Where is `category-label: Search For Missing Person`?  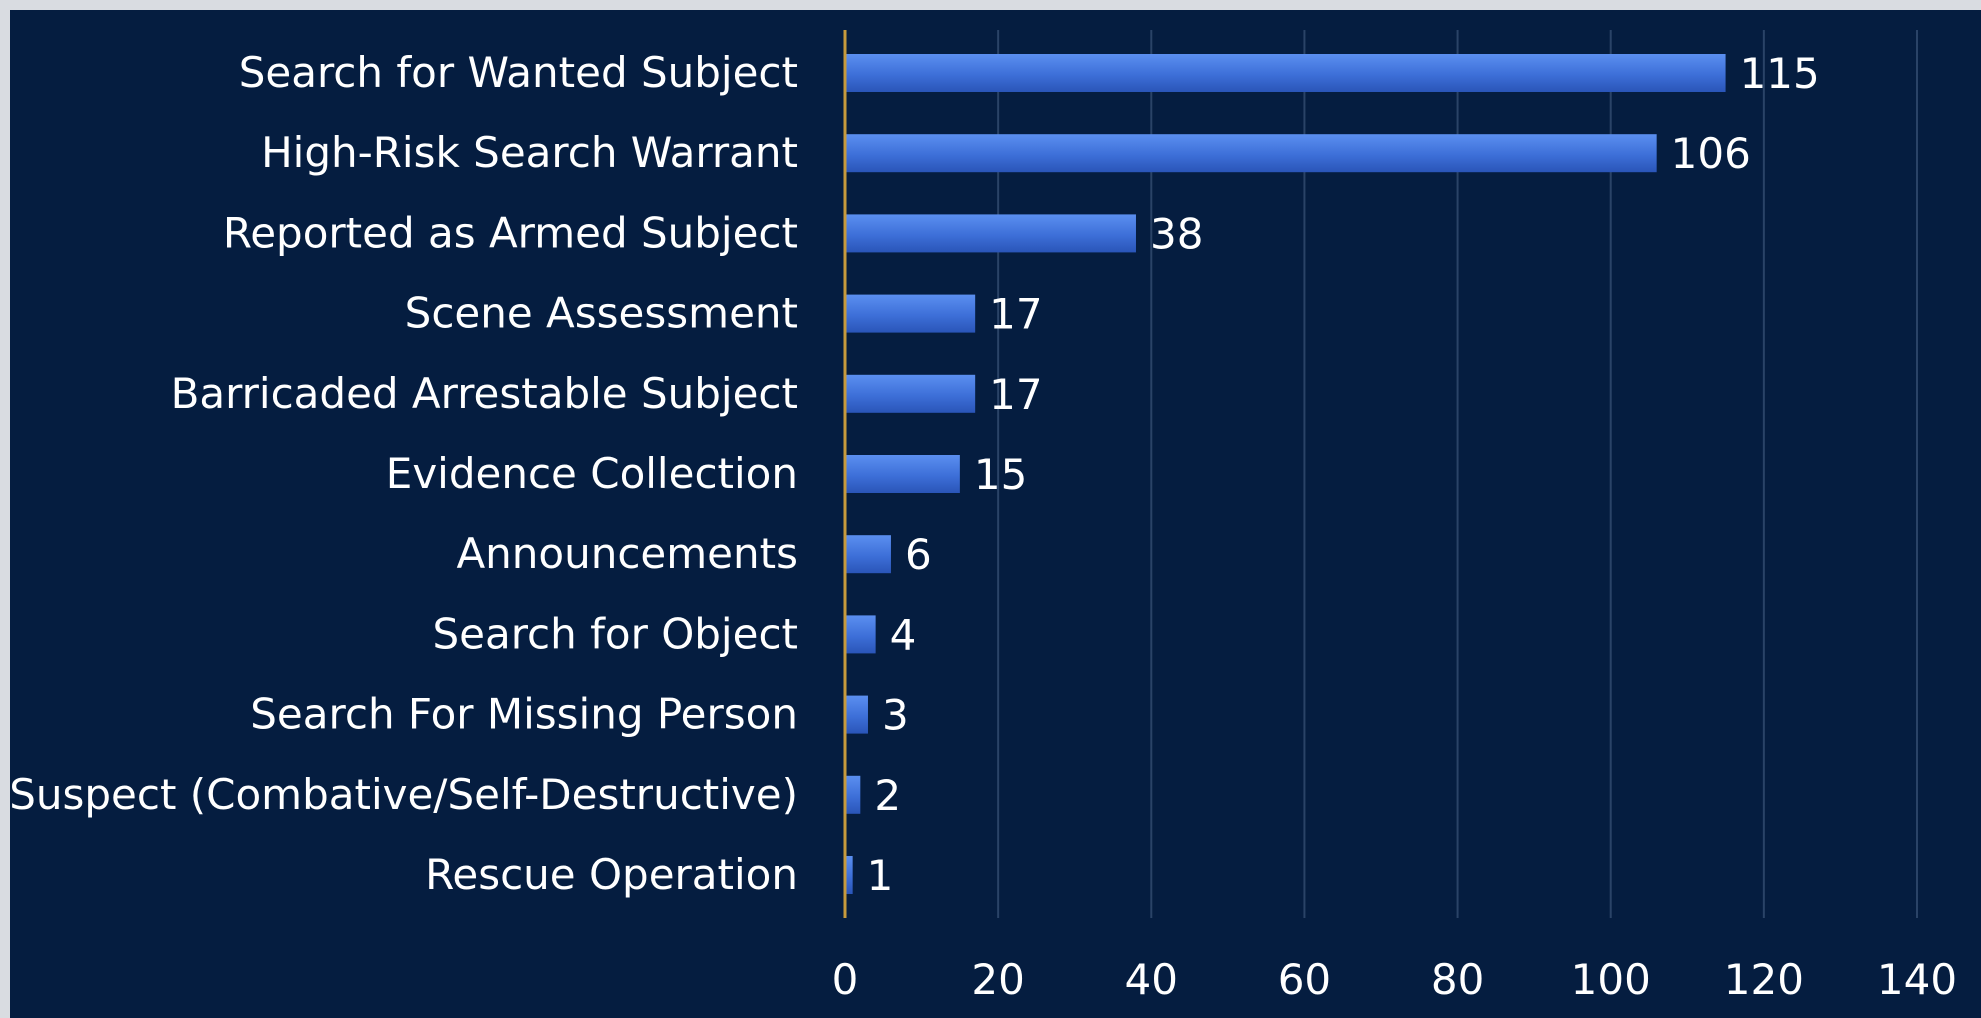
category-label: Search For Missing Person is located at coordinates (524, 714).